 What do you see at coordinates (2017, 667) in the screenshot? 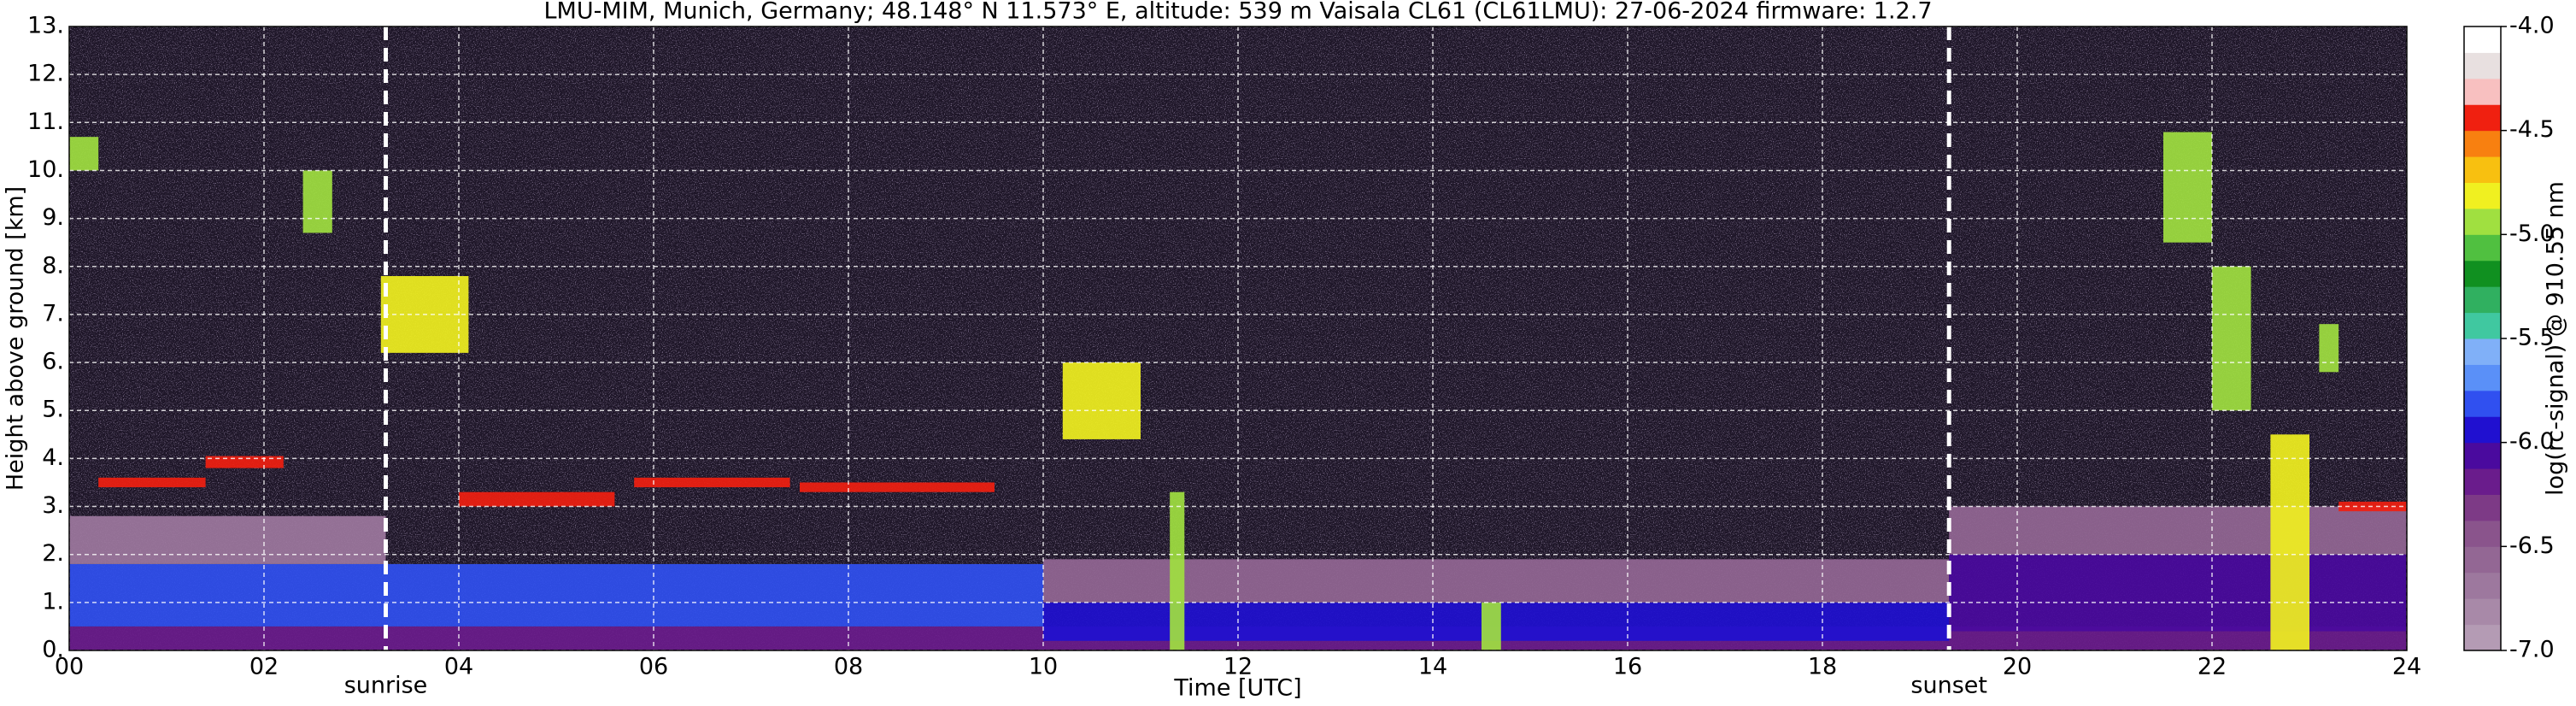
I see `x-tick-label: 20` at bounding box center [2017, 667].